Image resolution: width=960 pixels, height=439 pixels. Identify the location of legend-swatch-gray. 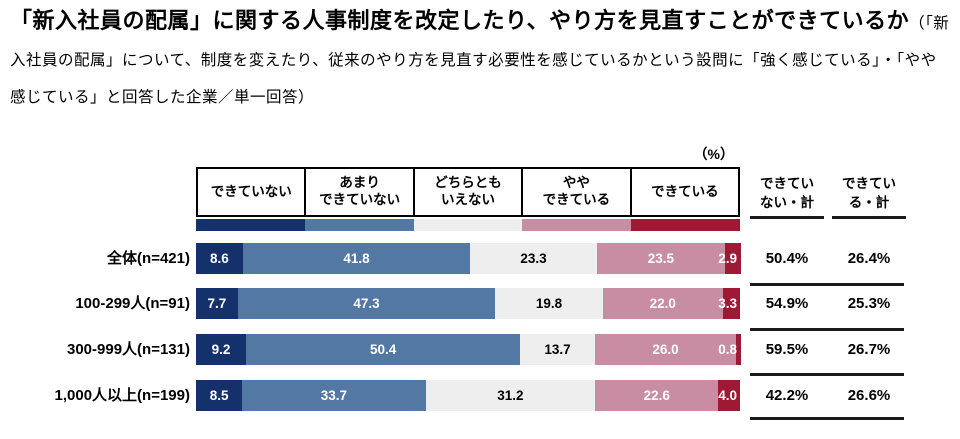
(468, 225).